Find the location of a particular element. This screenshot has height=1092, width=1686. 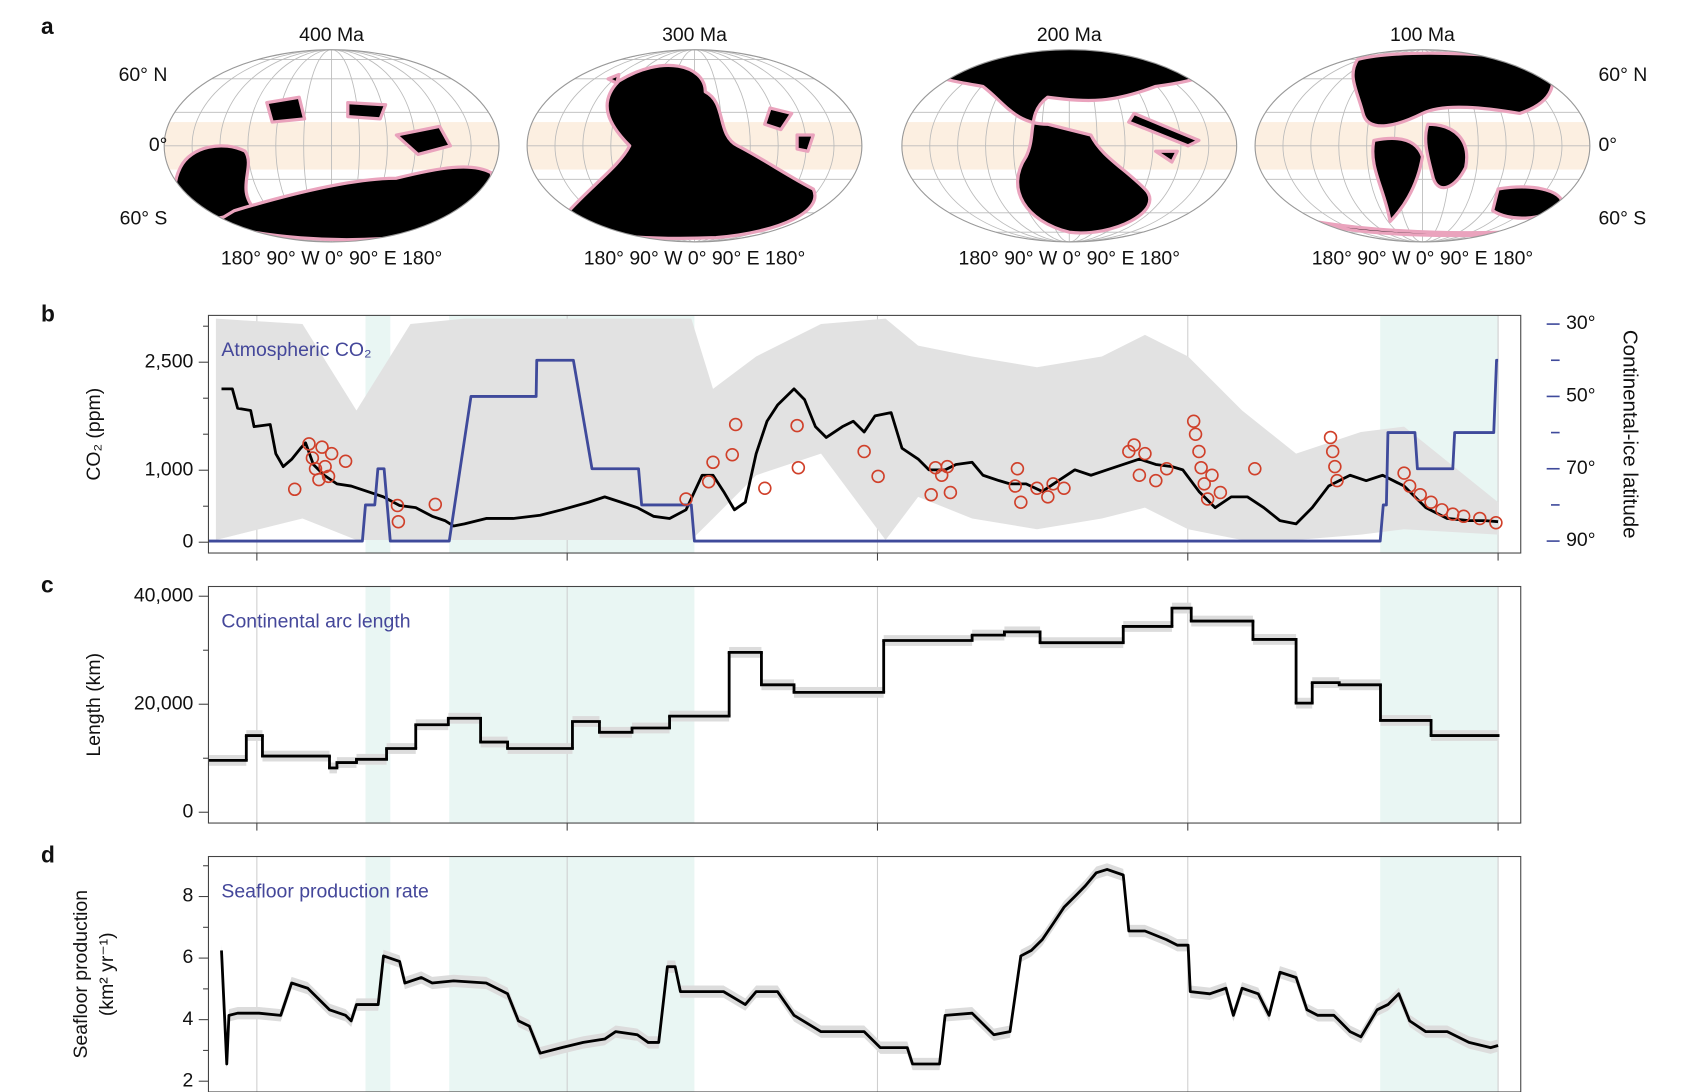

y-axis-label: Length (km) is located at coordinates (94, 705).